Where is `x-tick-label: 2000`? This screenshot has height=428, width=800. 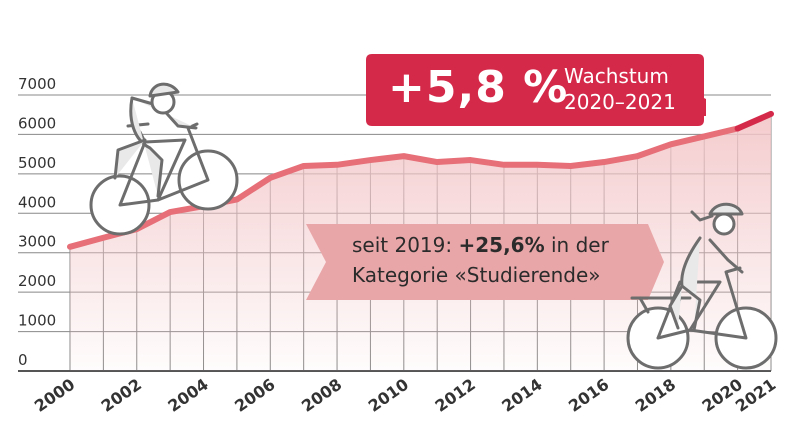
x-tick-label: 2000 is located at coordinates (54, 395).